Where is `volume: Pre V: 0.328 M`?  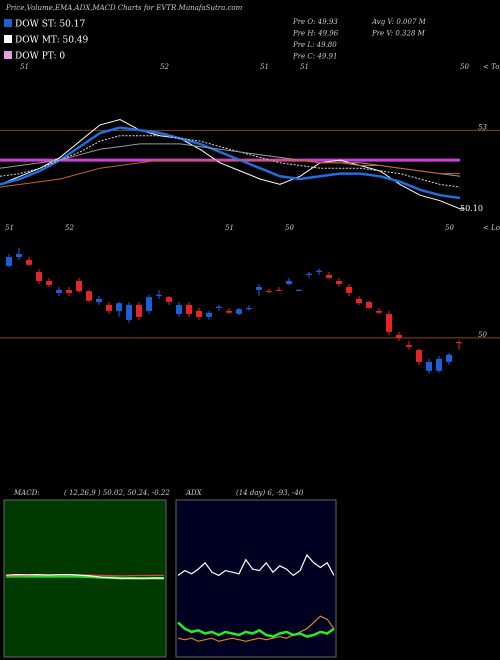
volume: Pre V: 0.328 M is located at coordinates (398, 34).